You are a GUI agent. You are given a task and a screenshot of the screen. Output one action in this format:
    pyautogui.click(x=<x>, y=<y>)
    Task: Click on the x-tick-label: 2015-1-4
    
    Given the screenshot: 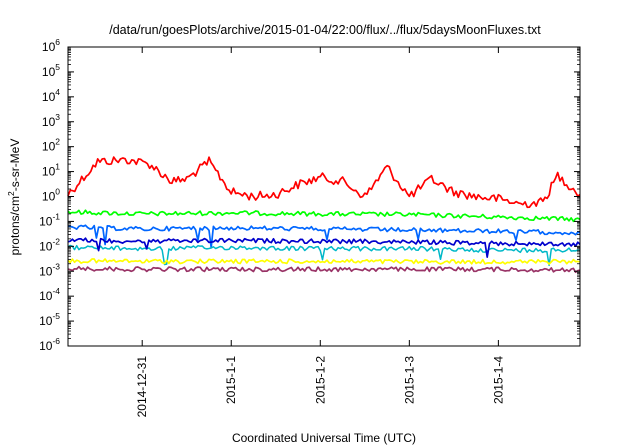 What is the action you would take?
    pyautogui.click(x=498, y=380)
    